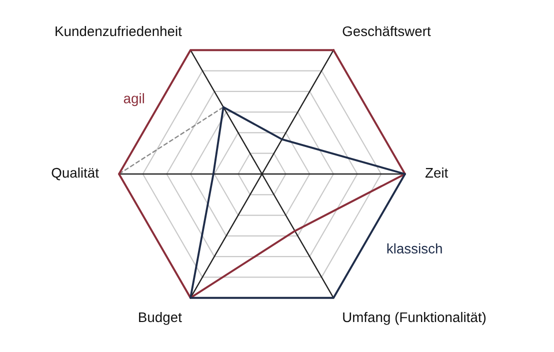 This screenshot has width=554, height=352. I want to click on spoke-label: Zeit, so click(436, 173).